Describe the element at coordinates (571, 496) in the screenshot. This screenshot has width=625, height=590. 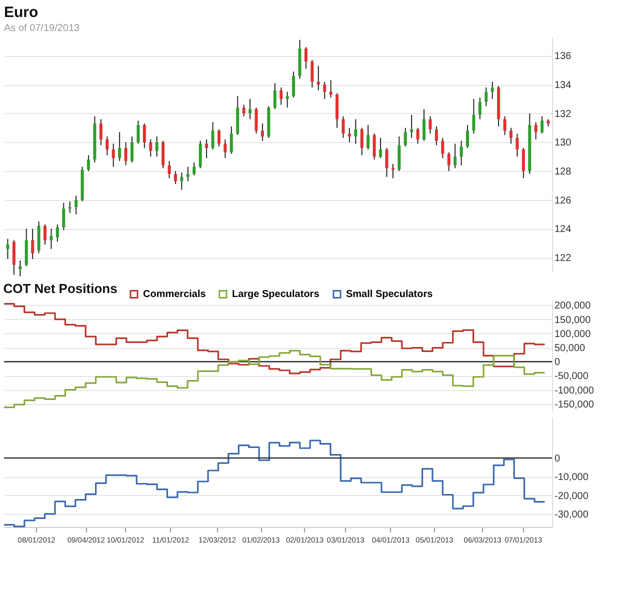
I see `y-tick-label: -20,000` at that location.